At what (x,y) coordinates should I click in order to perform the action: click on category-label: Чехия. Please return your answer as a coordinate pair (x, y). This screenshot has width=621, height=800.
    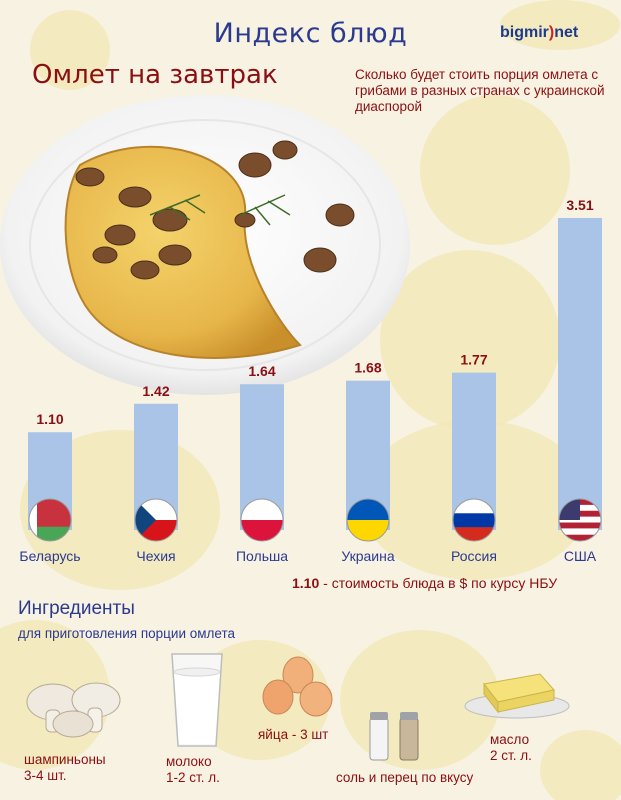
    Looking at the image, I should click on (155, 556).